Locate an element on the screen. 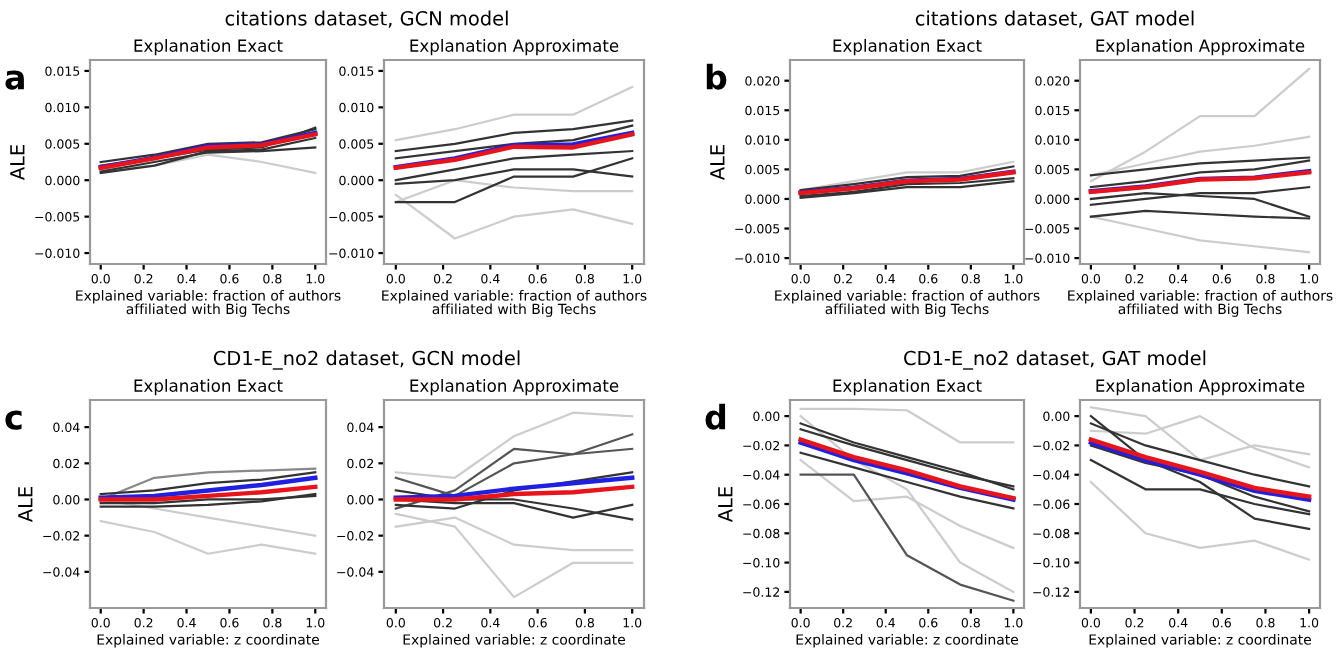 The width and height of the screenshot is (1336, 668). text: a is located at coordinates (14, 80).